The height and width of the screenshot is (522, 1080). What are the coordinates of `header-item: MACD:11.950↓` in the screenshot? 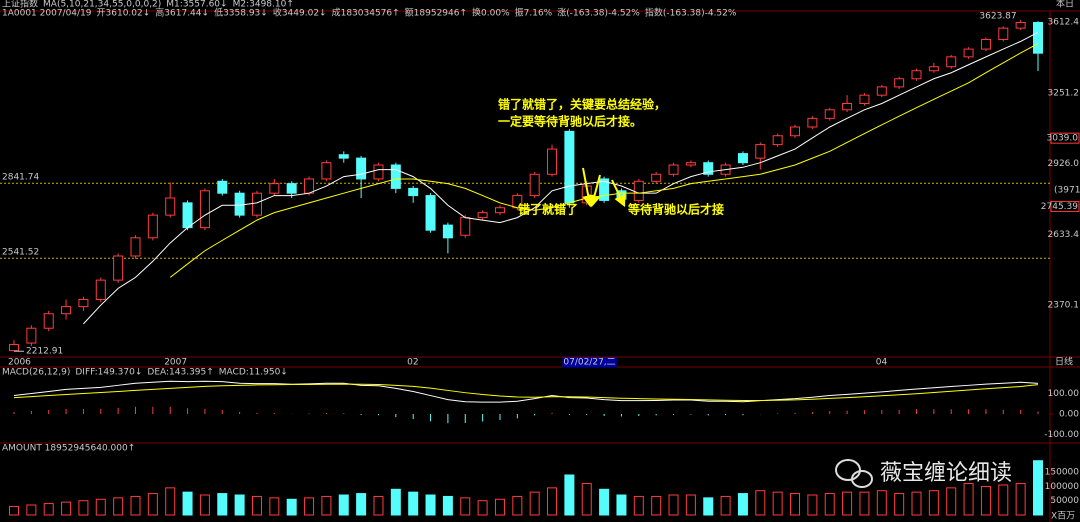 It's located at (253, 373).